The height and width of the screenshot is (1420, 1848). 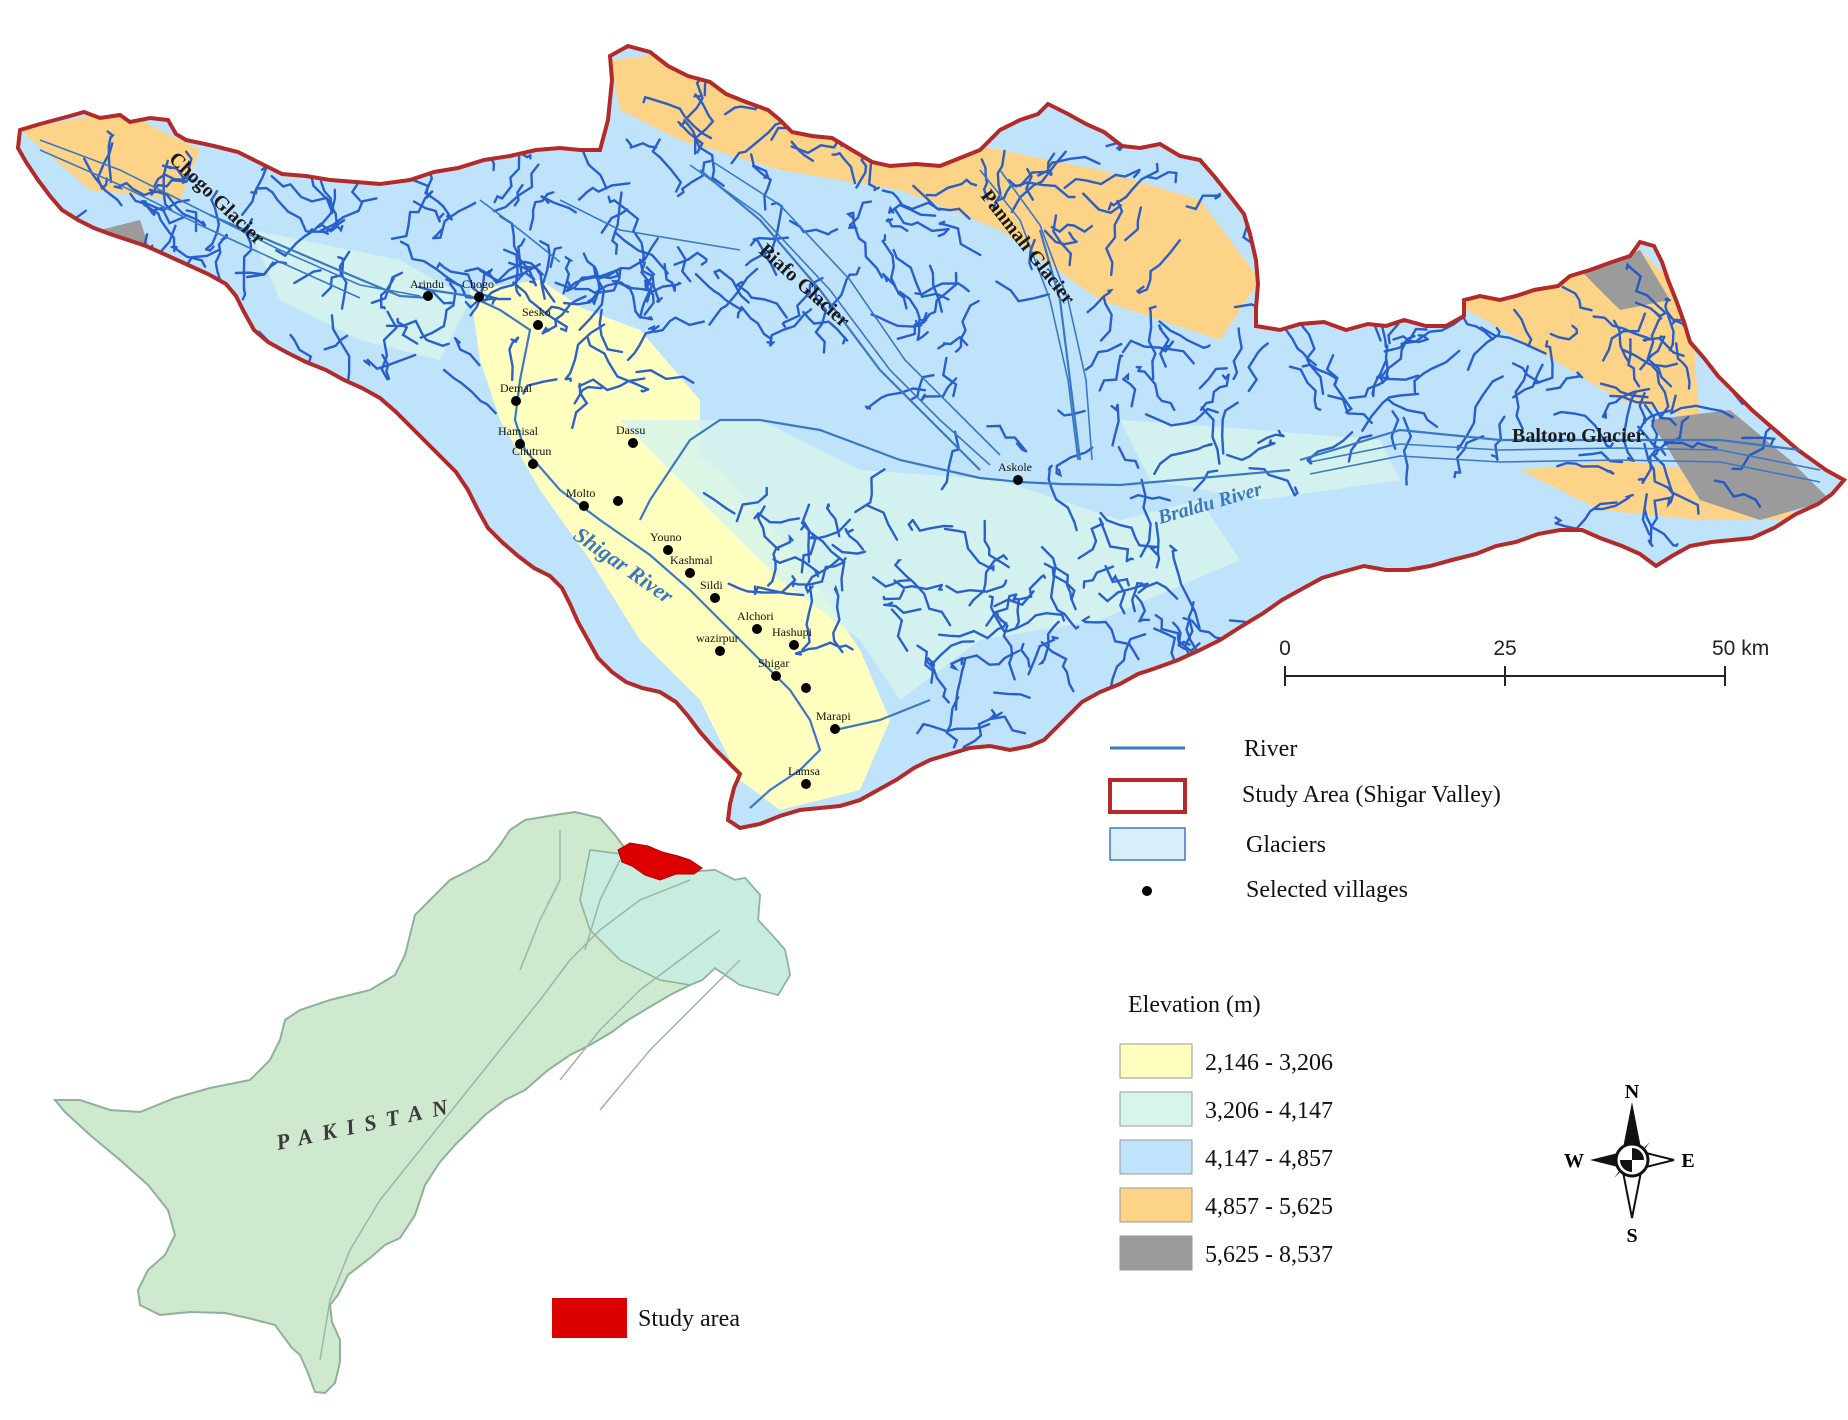 What do you see at coordinates (1269, 1207) in the screenshot?
I see `elevation-class-label-4: 4,857 - 5,625` at bounding box center [1269, 1207].